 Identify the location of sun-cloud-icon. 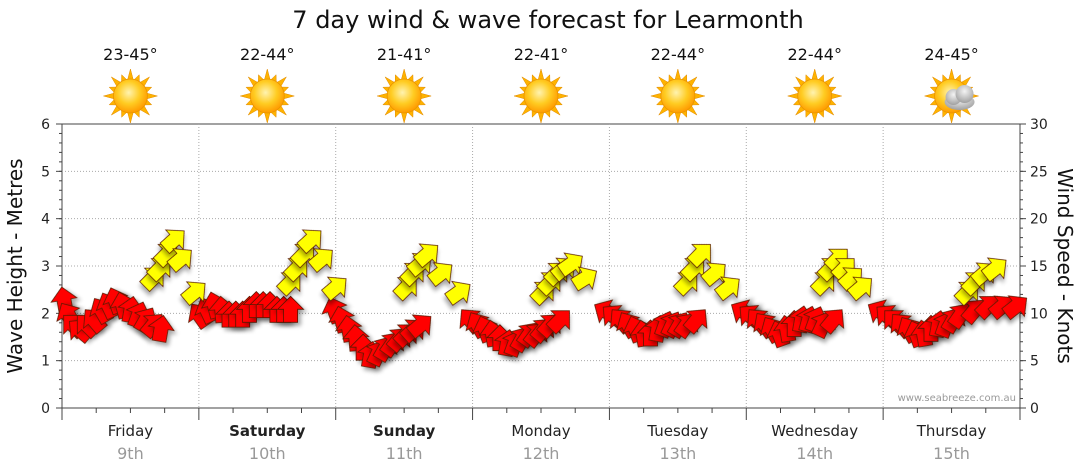
(951, 96).